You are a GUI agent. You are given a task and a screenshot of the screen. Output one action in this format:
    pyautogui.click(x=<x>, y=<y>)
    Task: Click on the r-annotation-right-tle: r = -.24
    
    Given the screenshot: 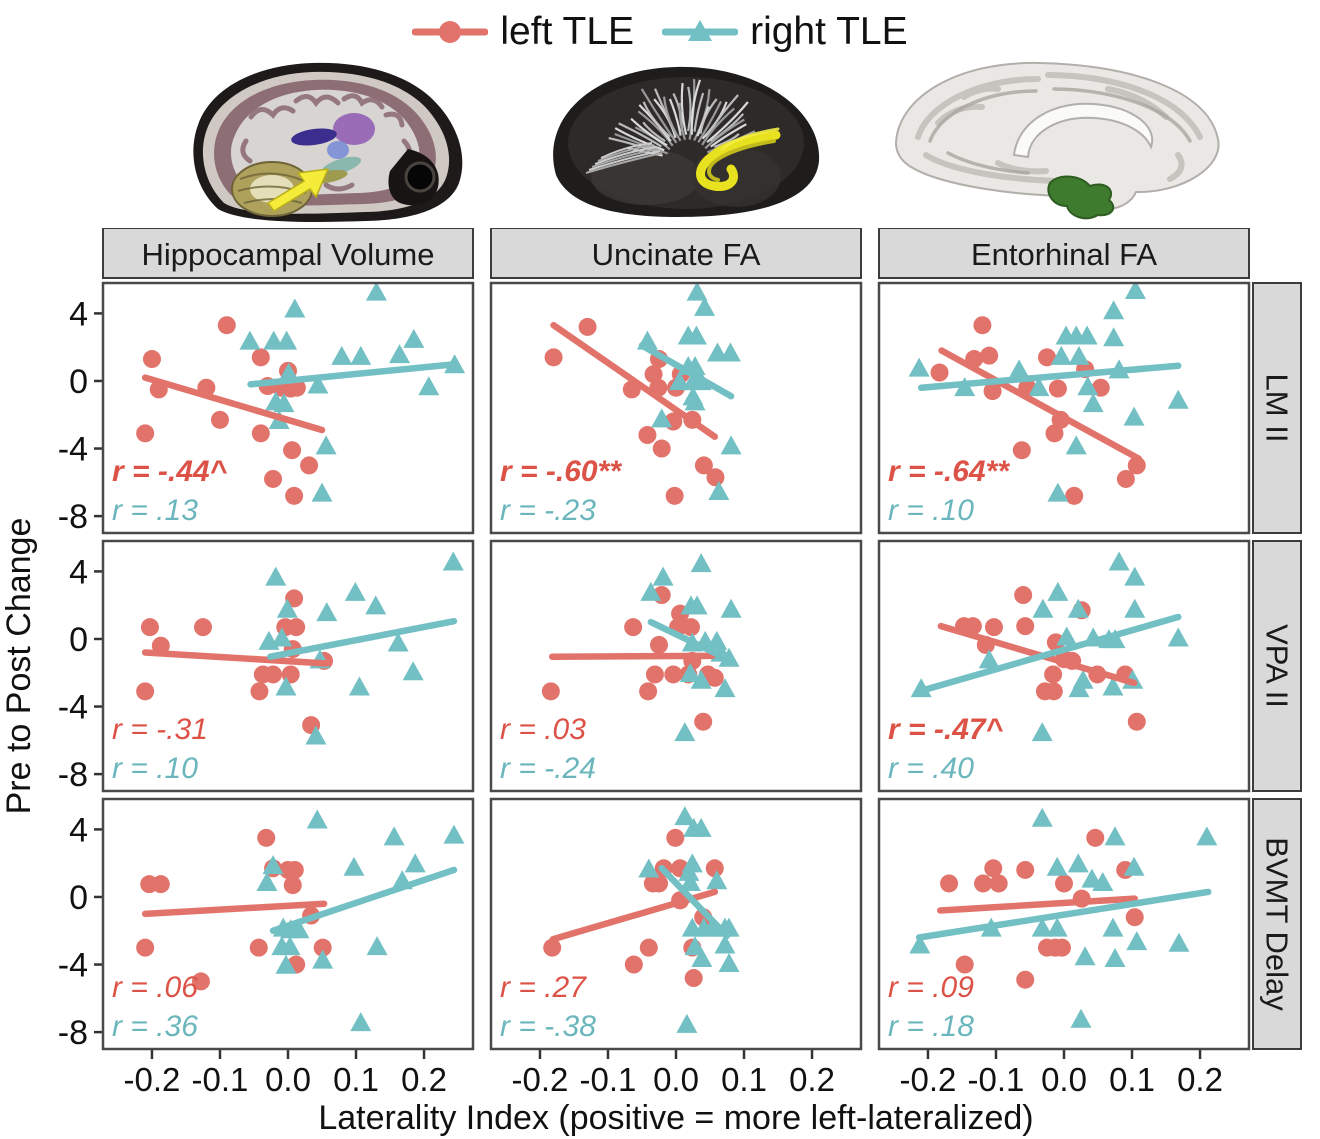 What is the action you would take?
    pyautogui.click(x=548, y=768)
    